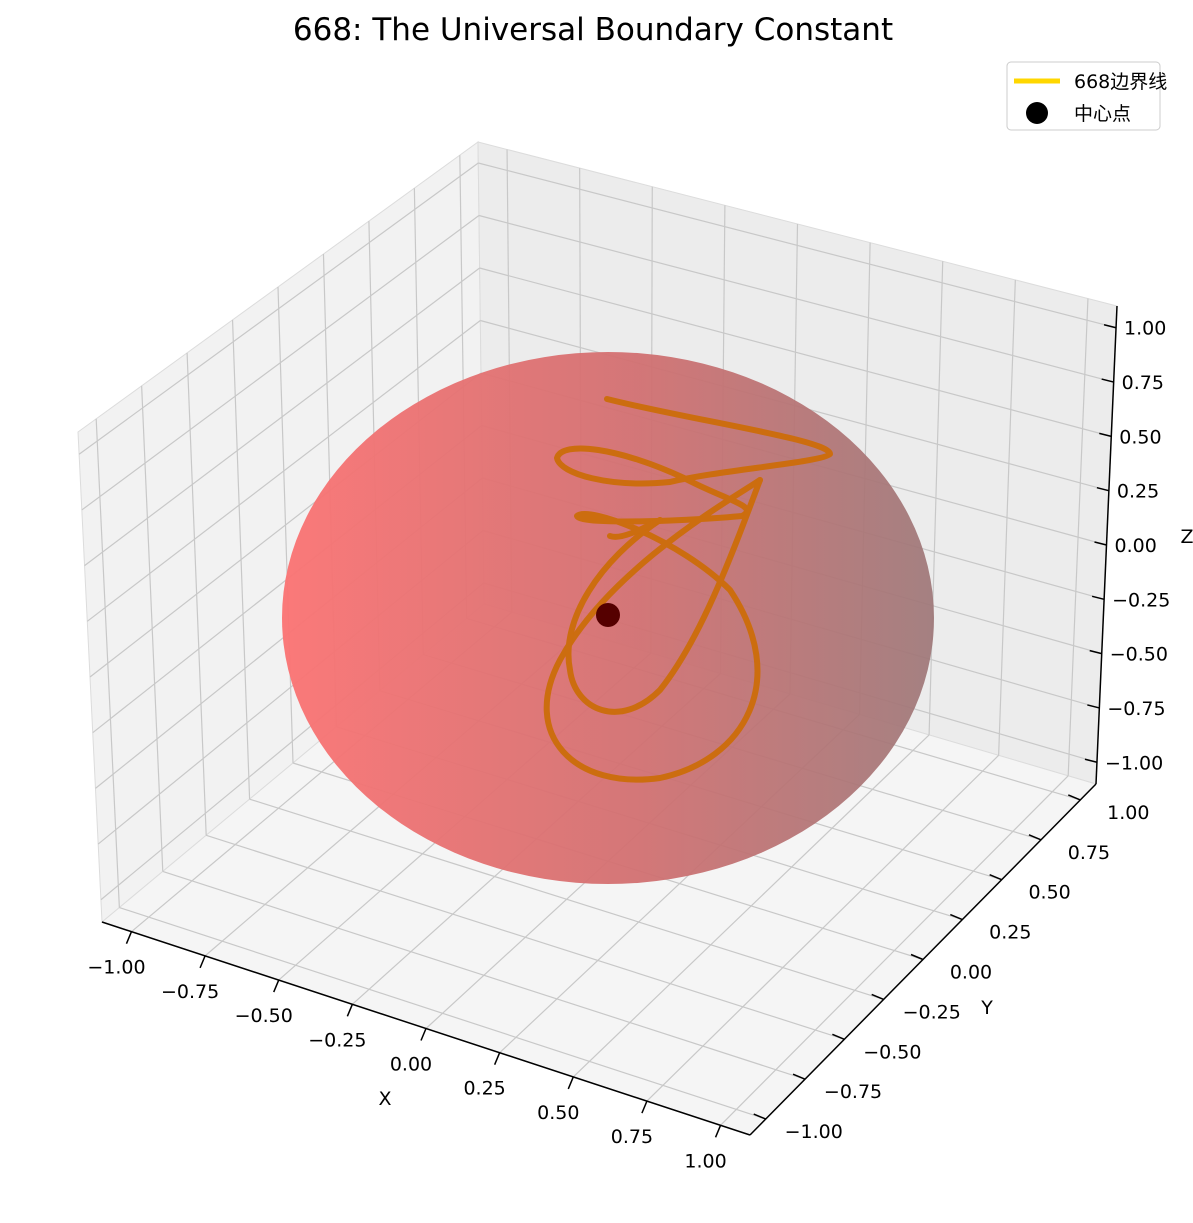 This screenshot has width=1193, height=1223. I want to click on y-tick-label: −0.50, so click(892, 1052).